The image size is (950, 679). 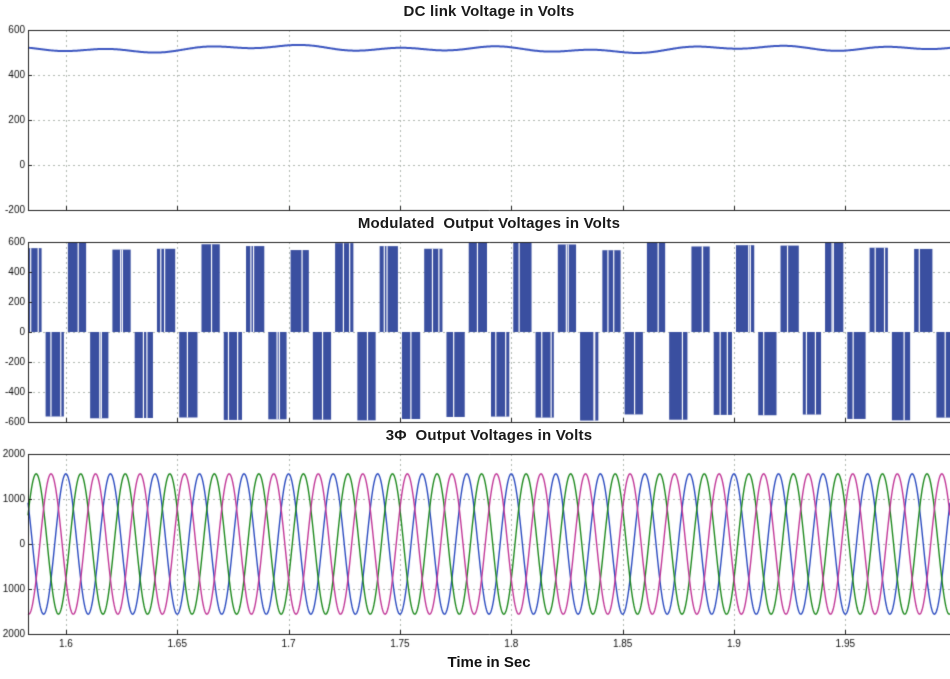 What do you see at coordinates (489, 435) in the screenshot?
I see `three-phase-output-title: 3Φ Output Voltages in Volts` at bounding box center [489, 435].